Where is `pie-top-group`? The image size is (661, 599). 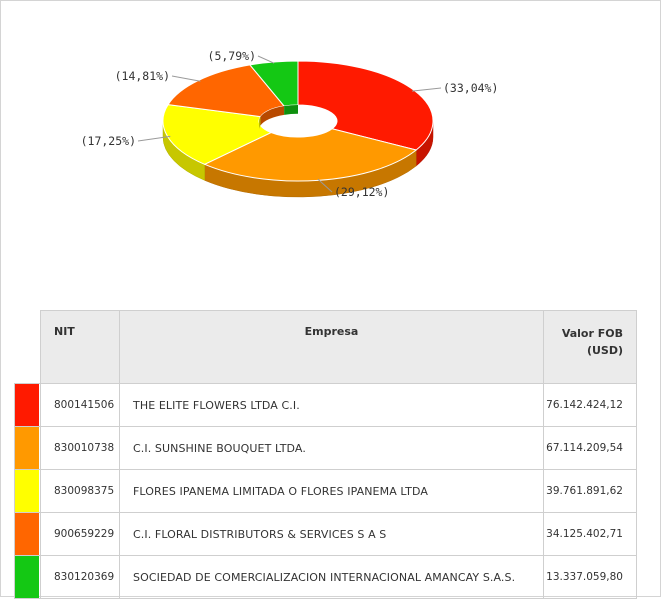 pie-top-group is located at coordinates (298, 121).